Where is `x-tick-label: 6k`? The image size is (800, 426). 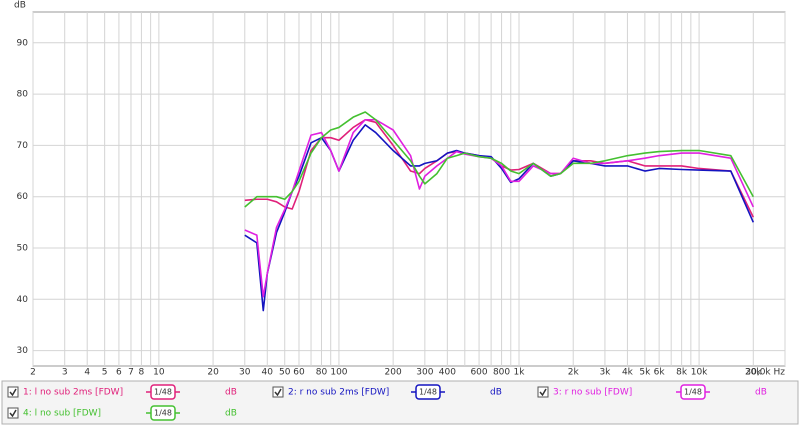 x-tick-label: 6k is located at coordinates (660, 373).